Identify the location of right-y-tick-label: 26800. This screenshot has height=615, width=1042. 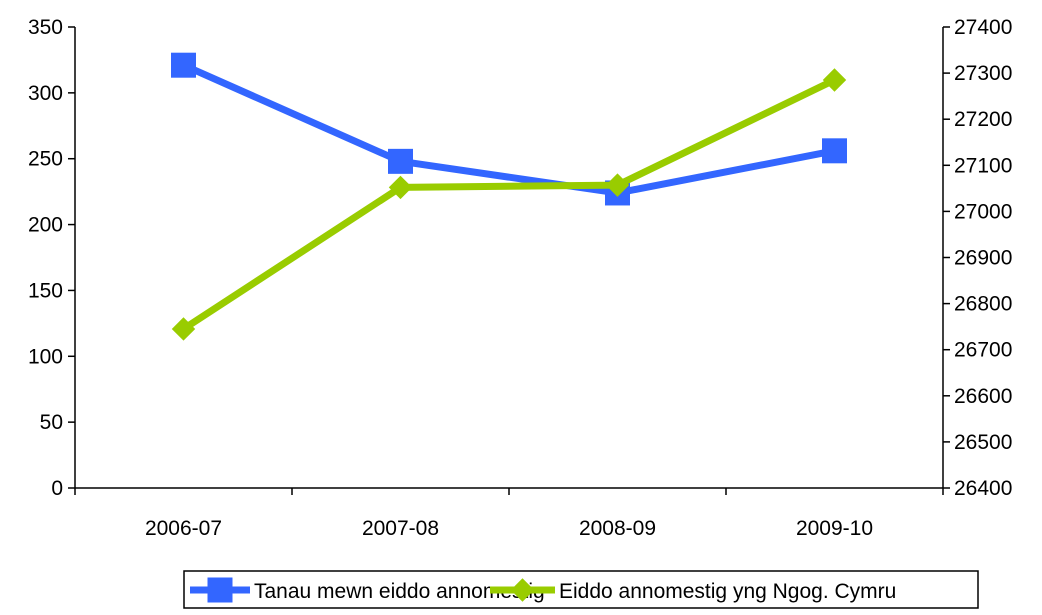
(983, 304).